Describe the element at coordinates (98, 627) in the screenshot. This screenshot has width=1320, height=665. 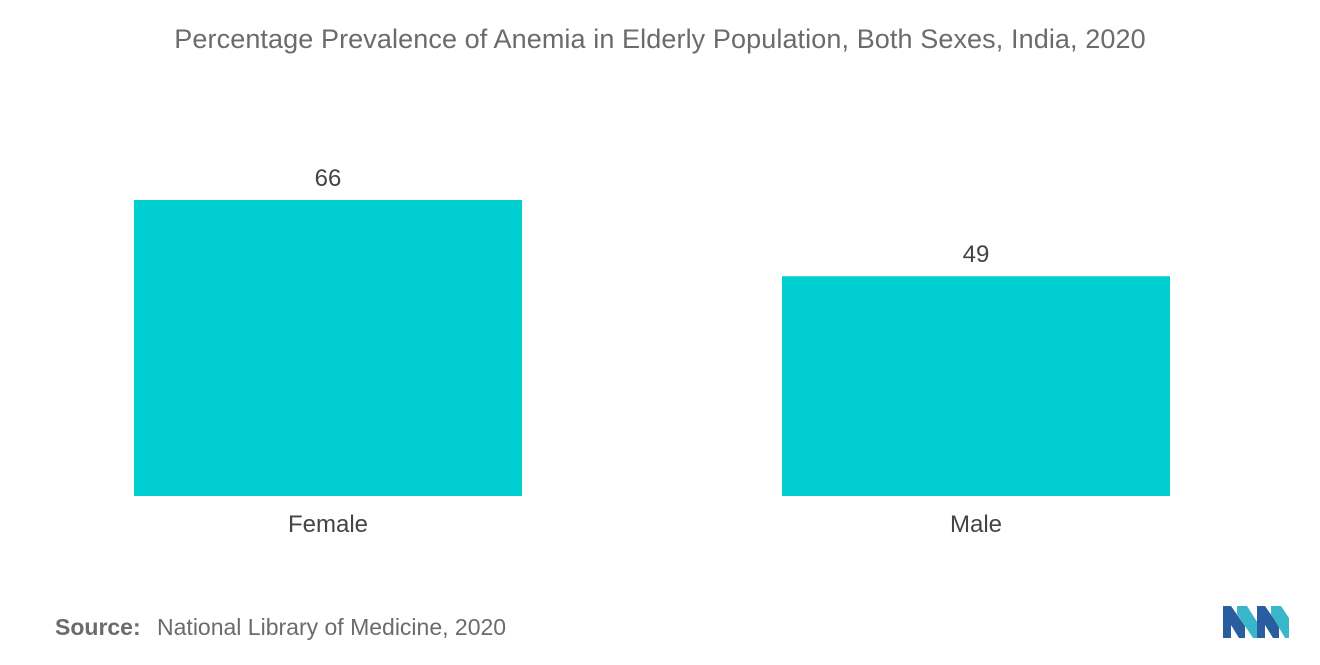
I see `source-label: Source:` at that location.